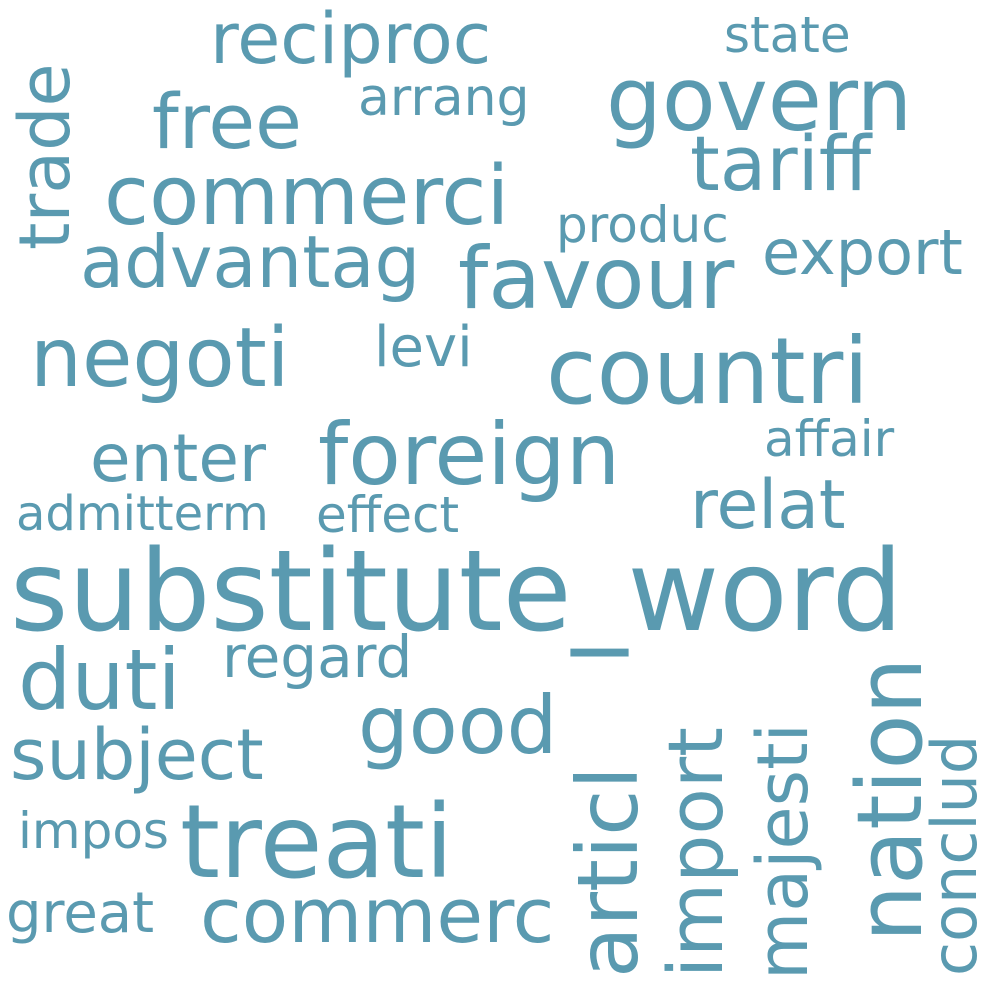  Describe the element at coordinates (444, 98) in the screenshot. I see `word-arrang: arrang` at that location.